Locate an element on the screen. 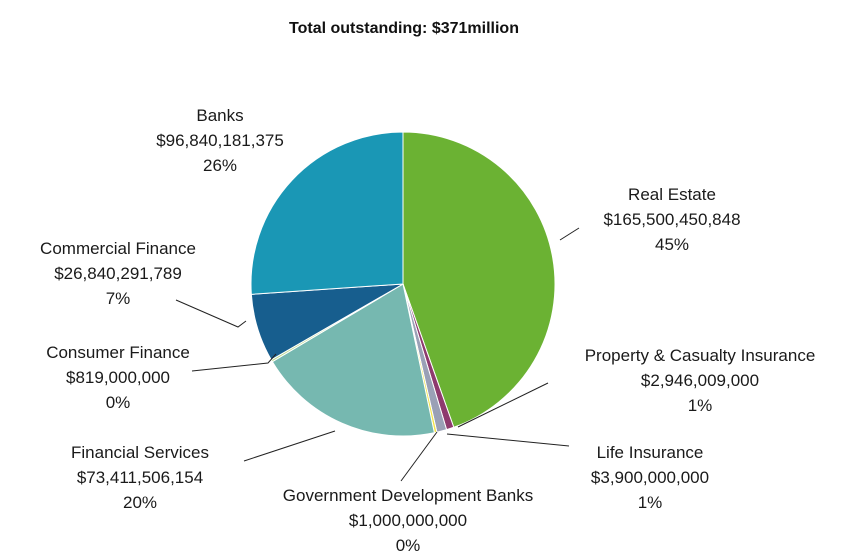 Image resolution: width=851 pixels, height=559 pixels. slice-label-banks: Banks $96,840,181,375 26% is located at coordinates (220, 140).